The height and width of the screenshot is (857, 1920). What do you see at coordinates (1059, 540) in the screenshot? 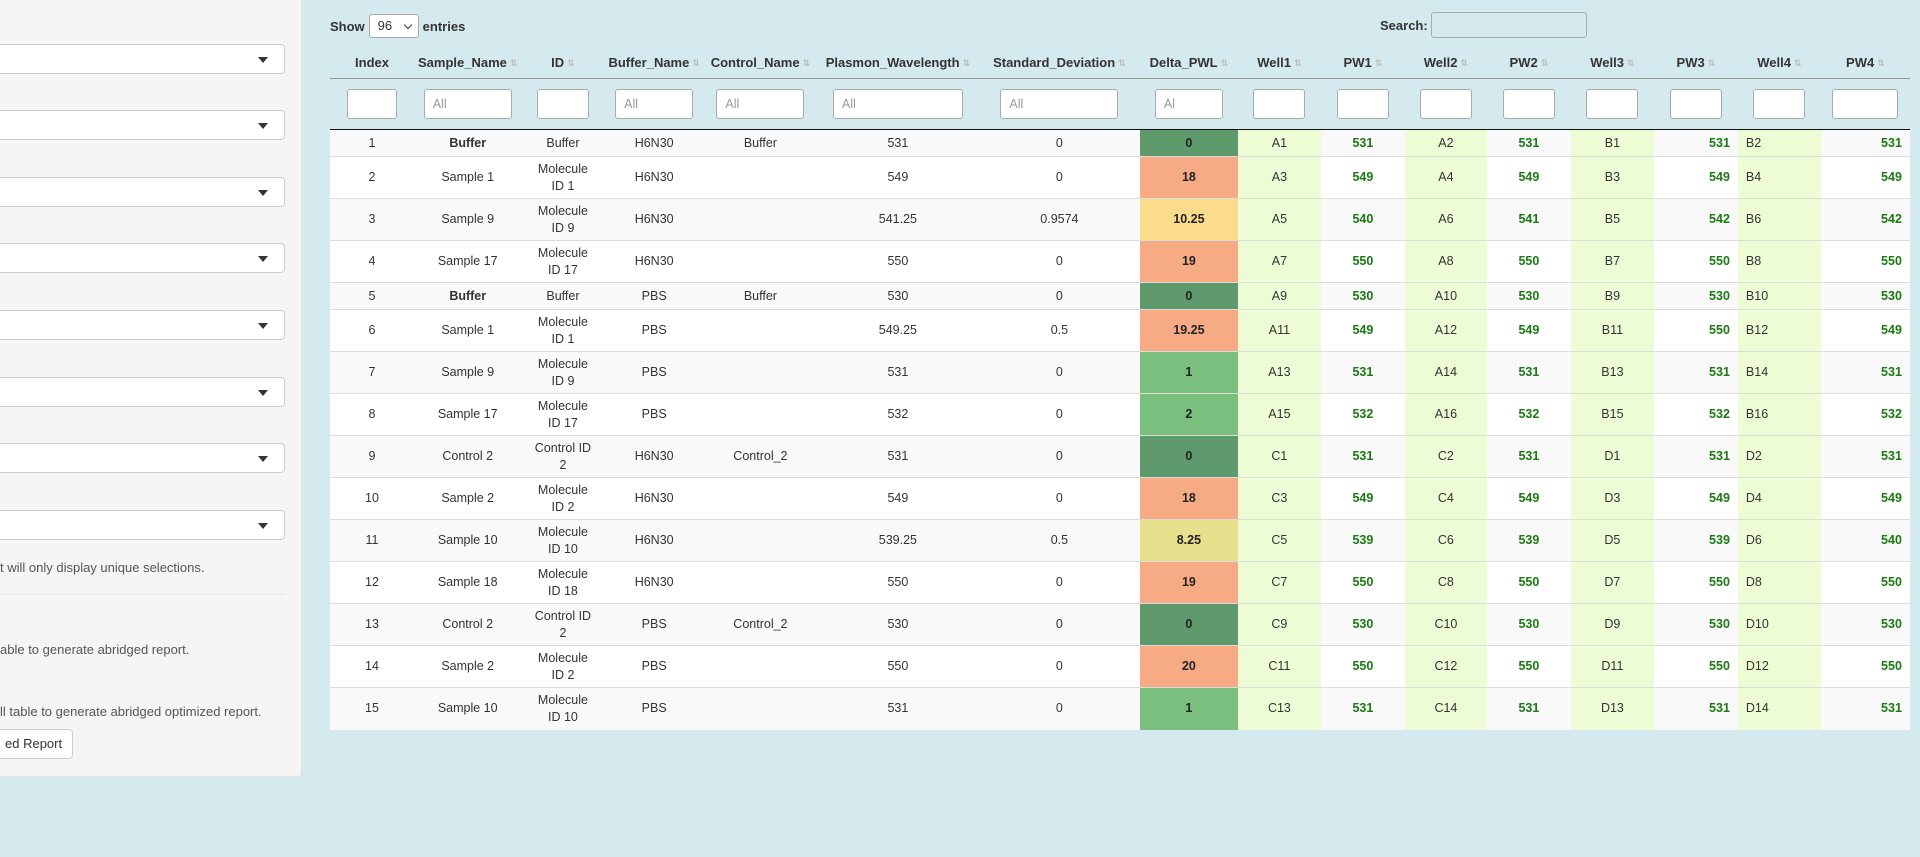
I see `standard-deviation-cell: 0.5` at bounding box center [1059, 540].